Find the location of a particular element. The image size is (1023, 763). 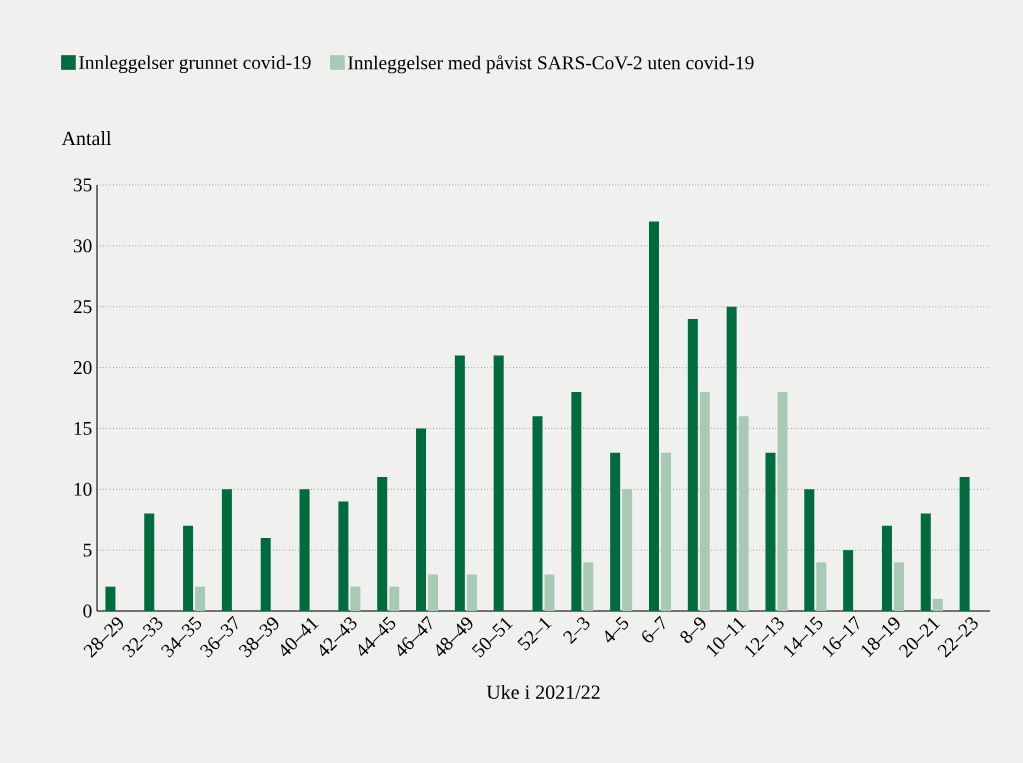

legend-label: Innleggelser med påvist SARS-CoV-2 uten covid-19 is located at coordinates (551, 64).